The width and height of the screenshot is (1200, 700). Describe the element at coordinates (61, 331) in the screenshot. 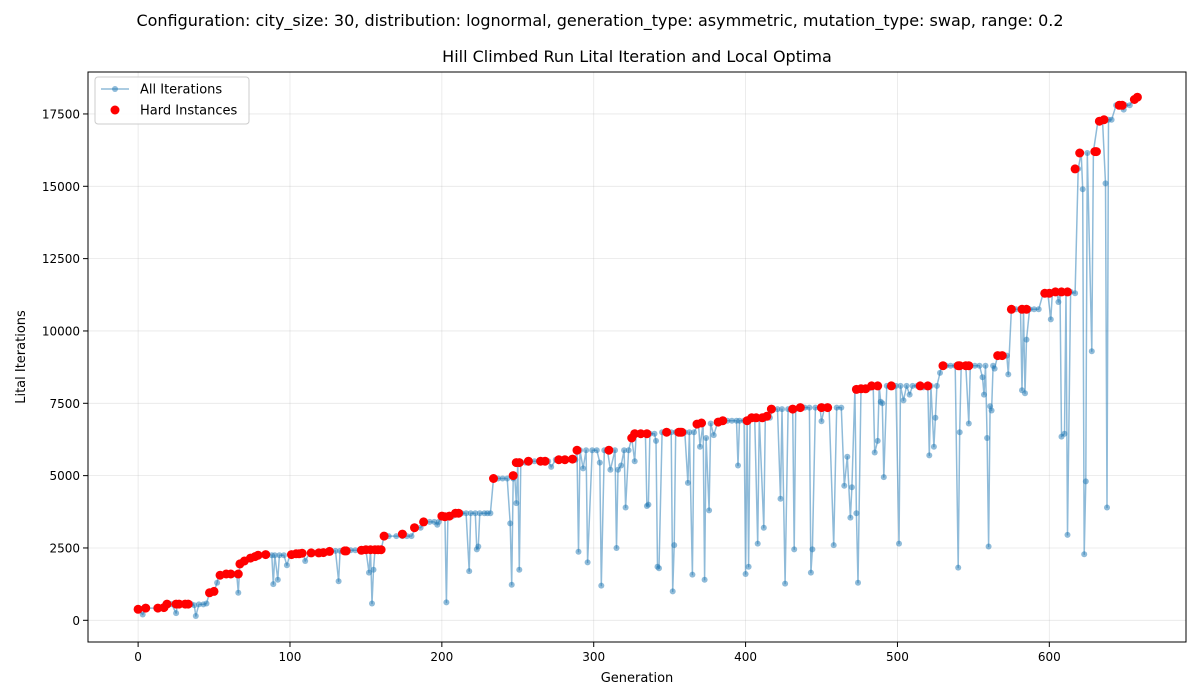

I see `y-tick-label: 10000` at that location.